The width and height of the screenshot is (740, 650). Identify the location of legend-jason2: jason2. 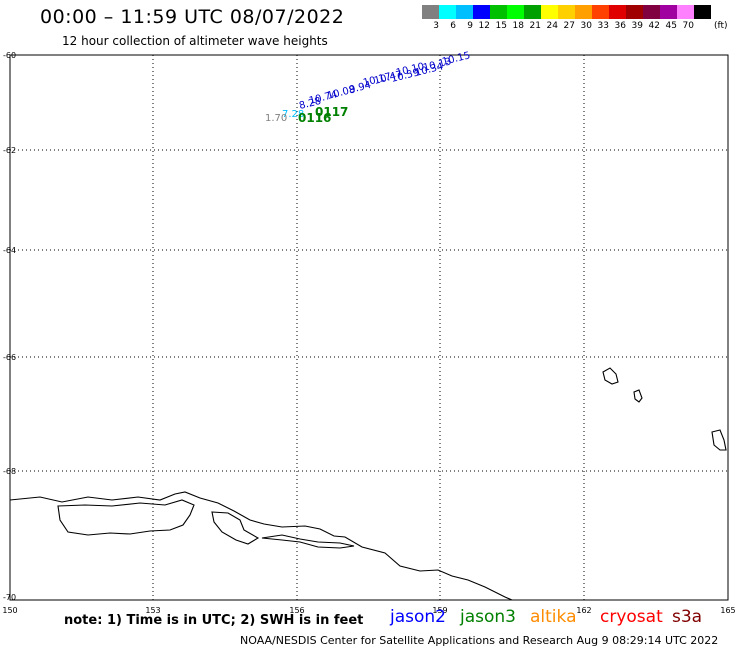
(418, 617).